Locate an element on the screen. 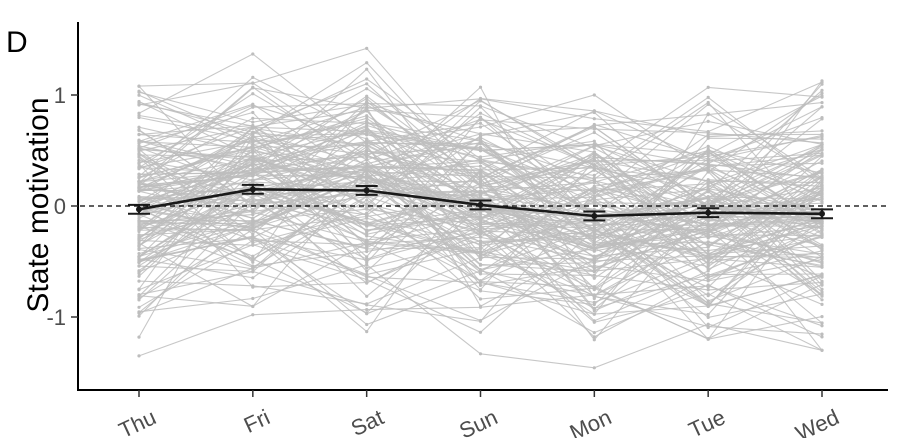 The width and height of the screenshot is (904, 438). y-tick-label: 1 is located at coordinates (60, 95).